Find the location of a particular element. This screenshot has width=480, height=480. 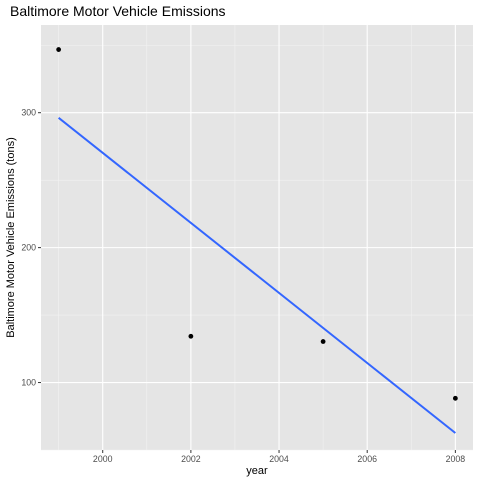

y-tick-label: 300 is located at coordinates (28, 113).